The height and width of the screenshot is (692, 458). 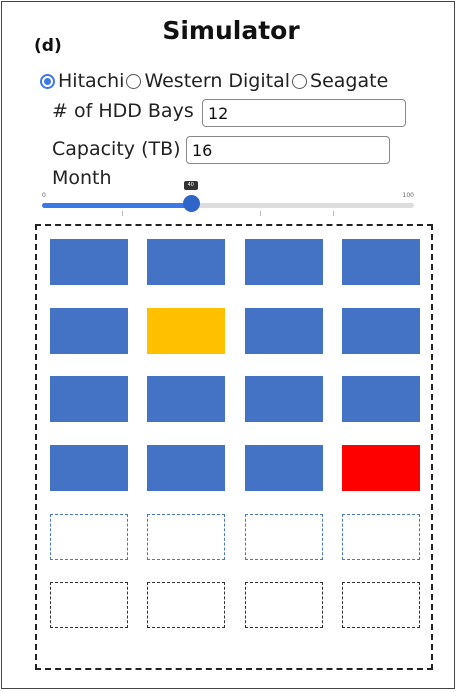 I want to click on hdd-bays-input, so click(x=304, y=113).